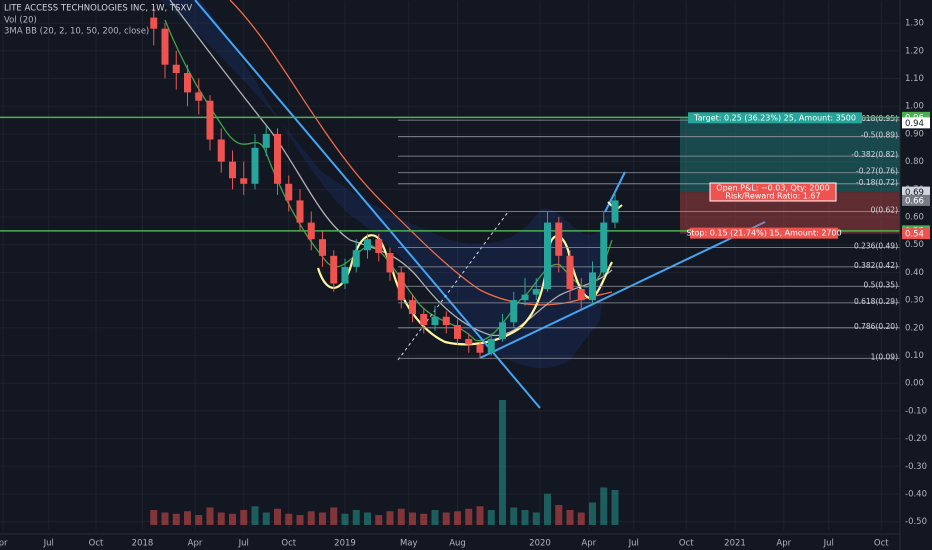 The image size is (932, 550). What do you see at coordinates (916, 467) in the screenshot?
I see `y-tick-label: -0.30` at bounding box center [916, 467].